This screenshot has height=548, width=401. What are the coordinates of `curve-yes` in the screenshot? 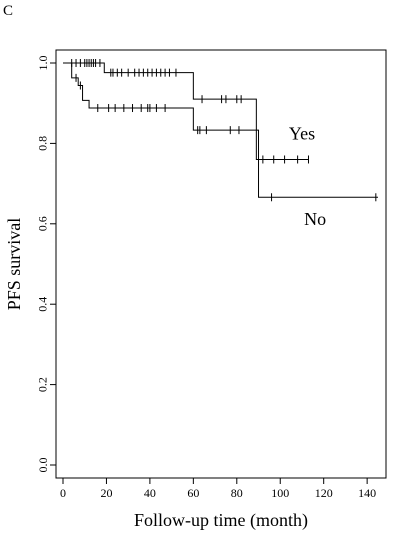 It's located at (186, 111).